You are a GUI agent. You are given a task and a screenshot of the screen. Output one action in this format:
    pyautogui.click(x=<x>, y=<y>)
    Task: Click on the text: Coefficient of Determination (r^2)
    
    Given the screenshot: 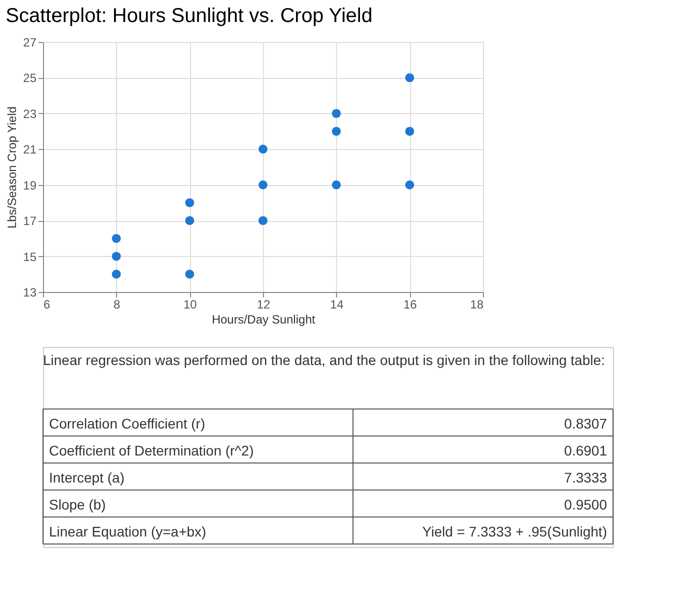 What is the action you would take?
    pyautogui.click(x=151, y=450)
    